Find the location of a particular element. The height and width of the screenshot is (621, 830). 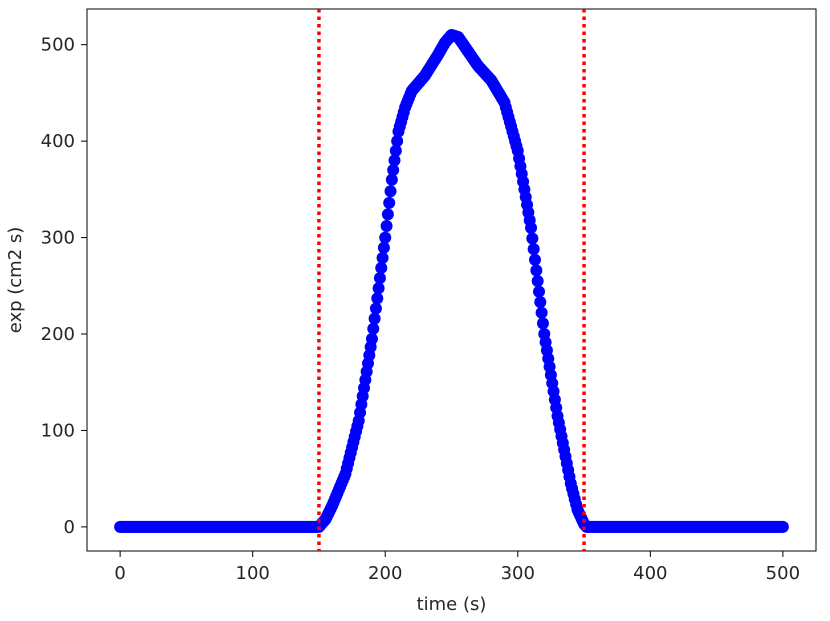

y-tick-label: 200 is located at coordinates (58, 334).